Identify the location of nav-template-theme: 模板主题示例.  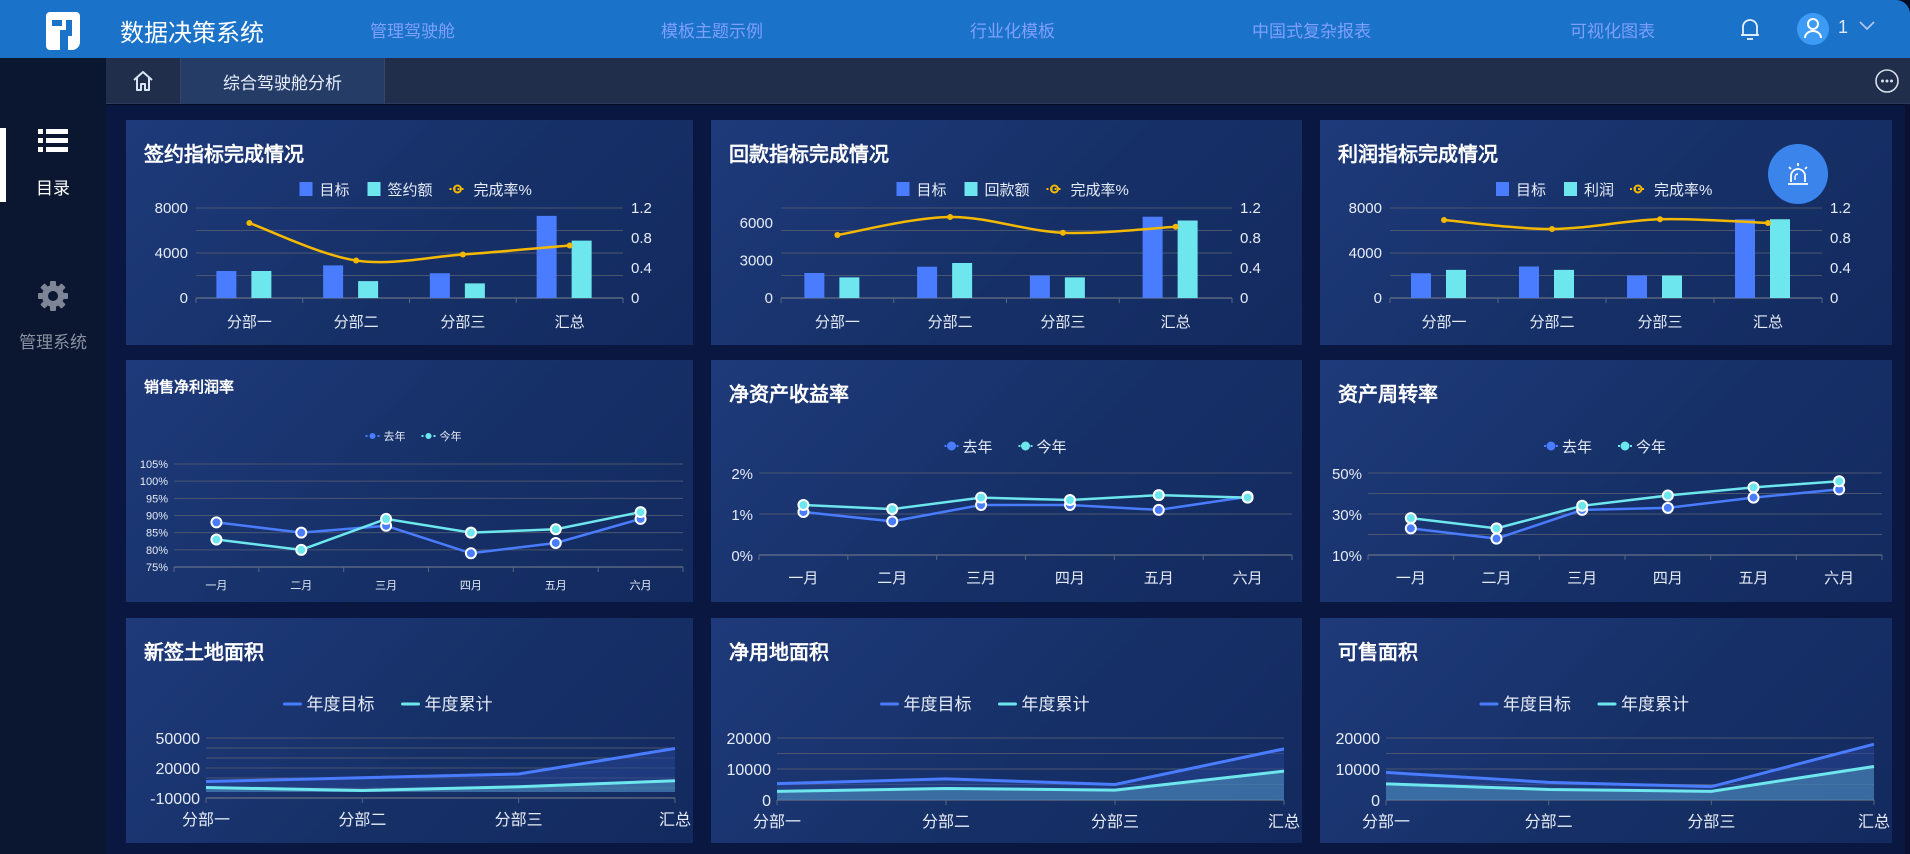
(712, 31).